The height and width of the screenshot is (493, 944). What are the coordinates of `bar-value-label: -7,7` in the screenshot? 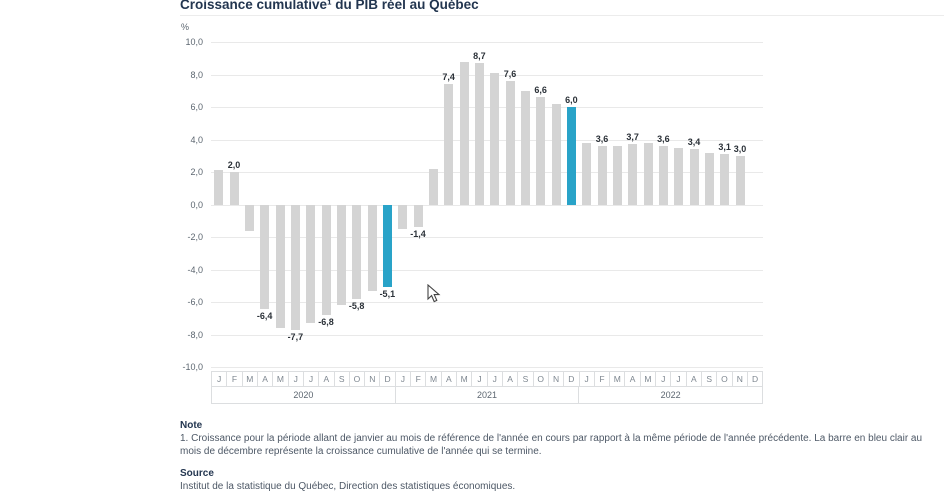 It's located at (295, 336).